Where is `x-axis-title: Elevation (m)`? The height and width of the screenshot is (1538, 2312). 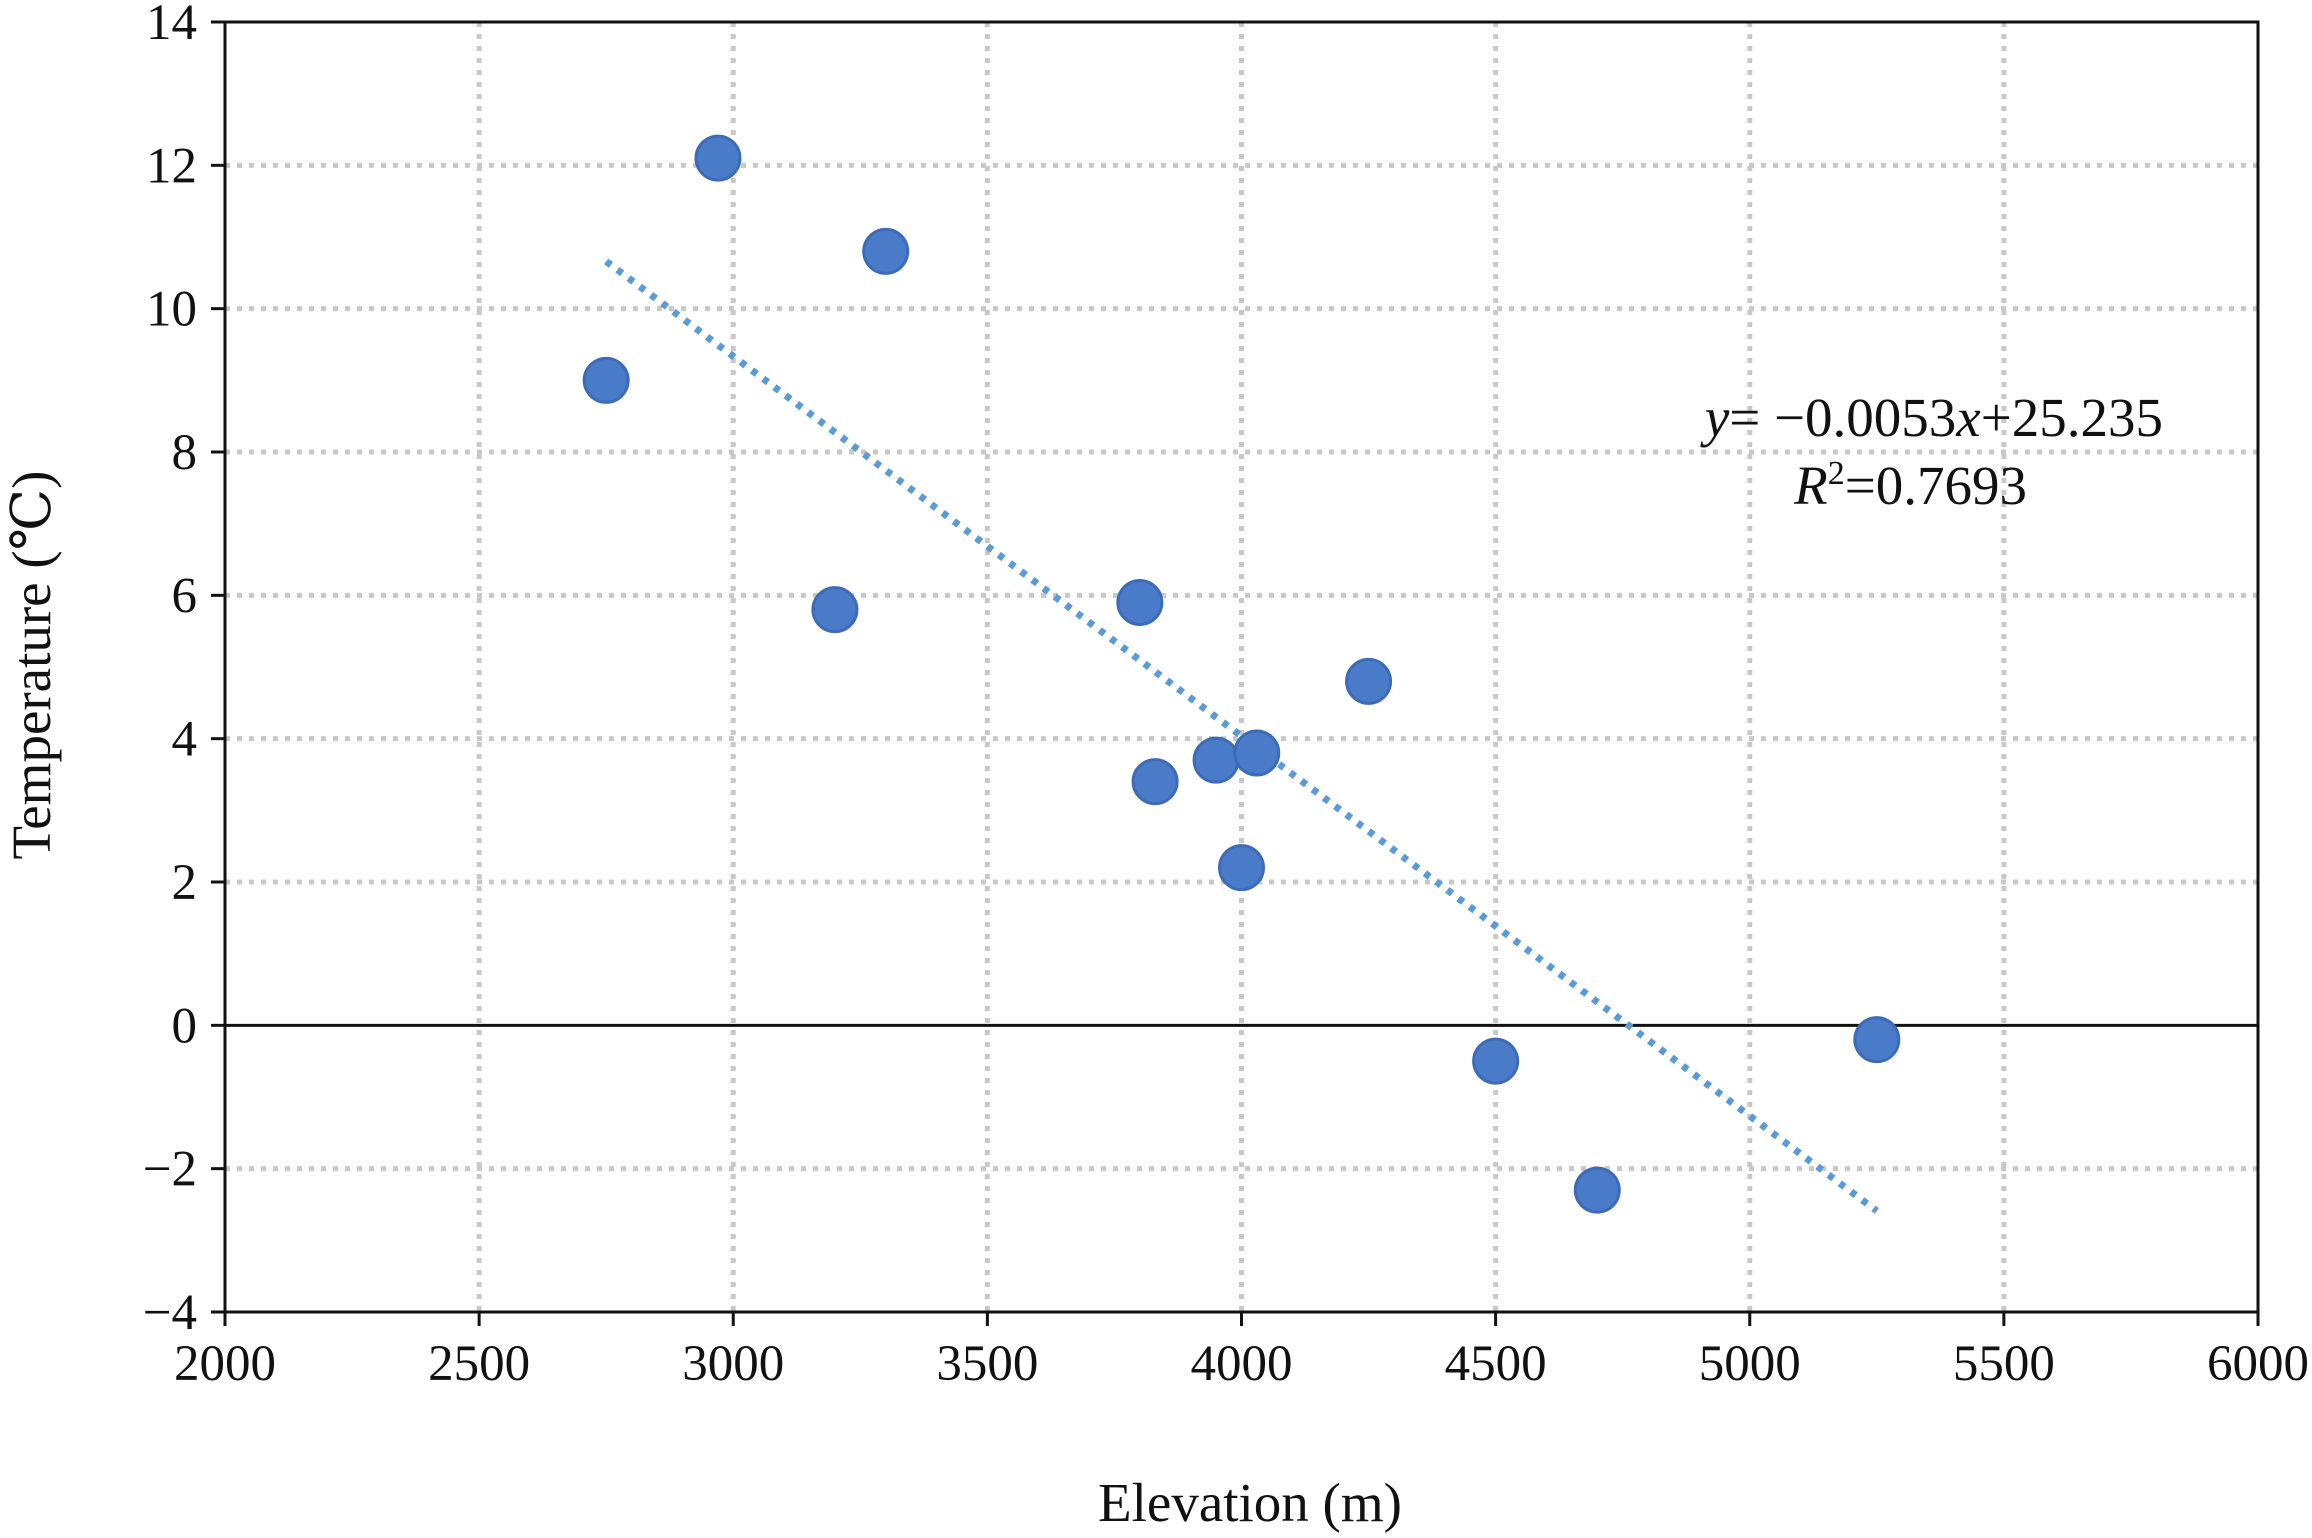 x-axis-title: Elevation (m) is located at coordinates (1250, 1502).